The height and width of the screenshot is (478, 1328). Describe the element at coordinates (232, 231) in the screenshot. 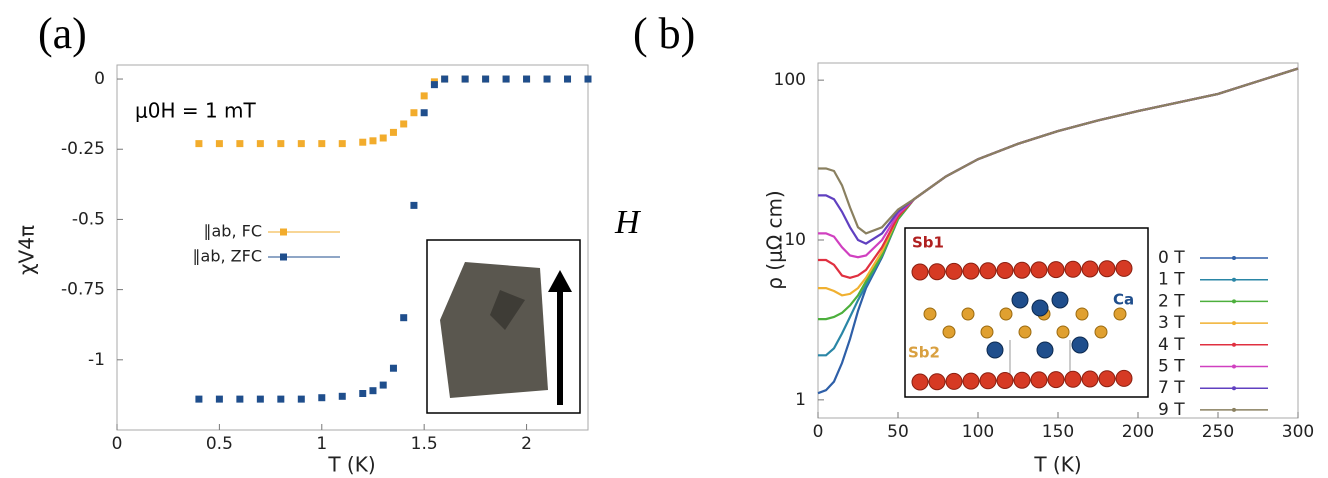

I see `legend-label: ∥ab, FC` at that location.